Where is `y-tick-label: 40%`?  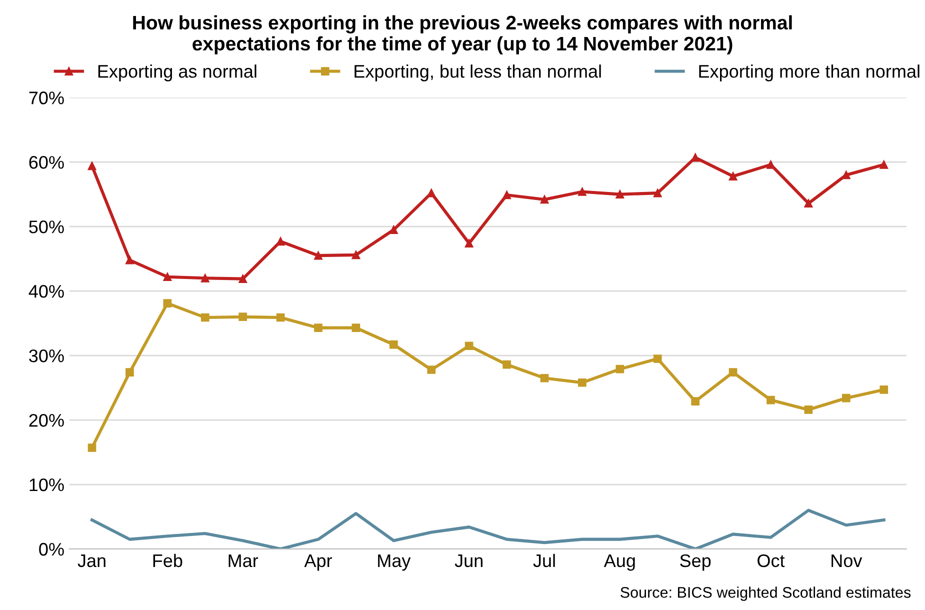
y-tick-label: 40% is located at coordinates (46, 291).